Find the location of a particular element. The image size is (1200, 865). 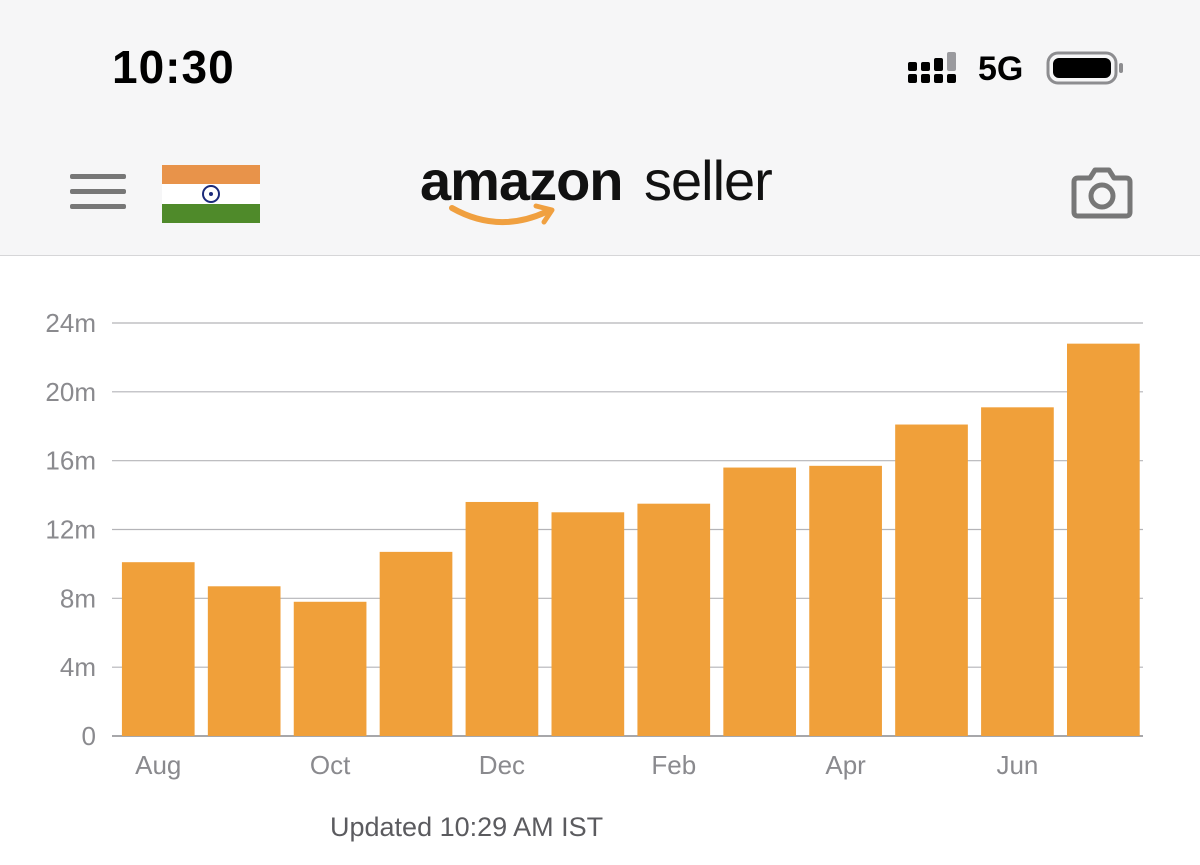

logo-amazon-text: amazon is located at coordinates (521, 180).